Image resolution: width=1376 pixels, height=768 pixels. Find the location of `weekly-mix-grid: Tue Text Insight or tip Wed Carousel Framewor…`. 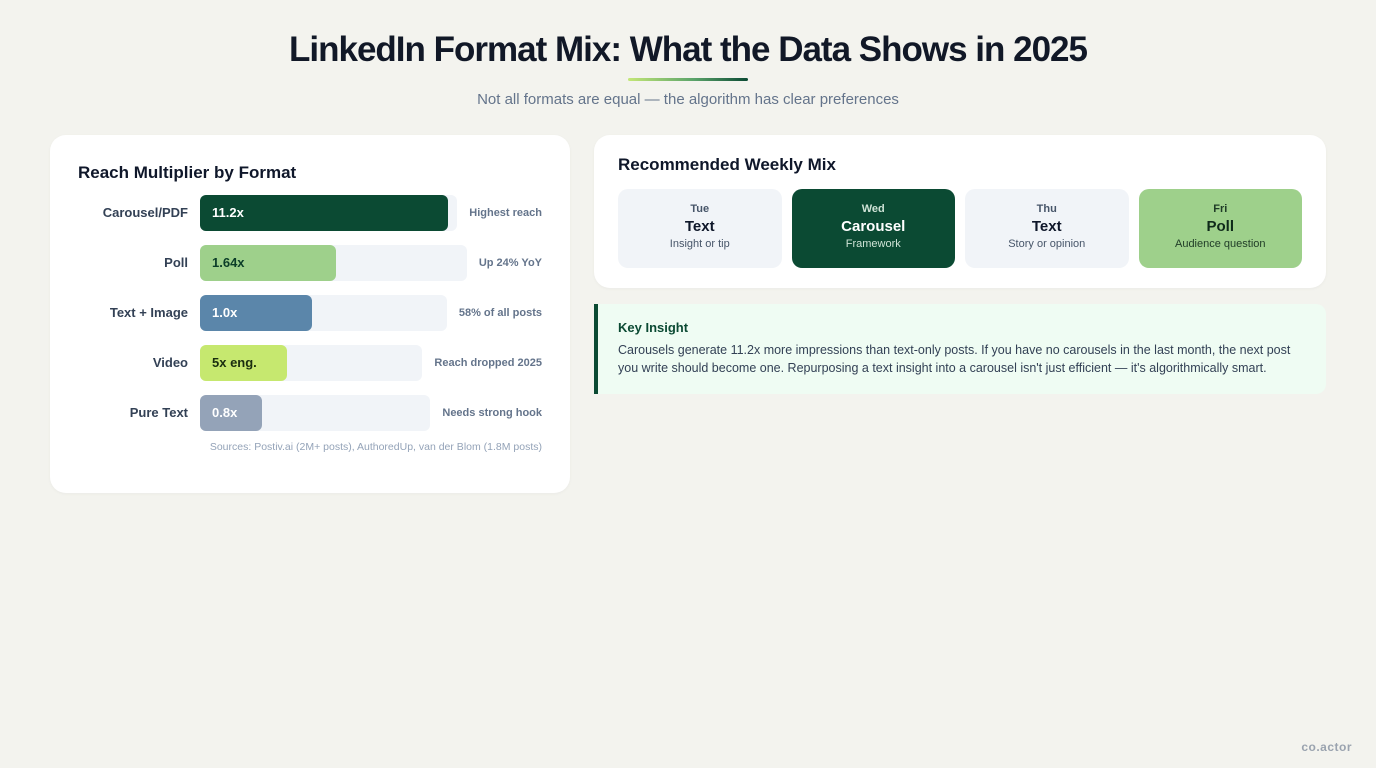

weekly-mix-grid: Tue Text Insight or tip Wed Carousel Framewor… is located at coordinates (960, 228).